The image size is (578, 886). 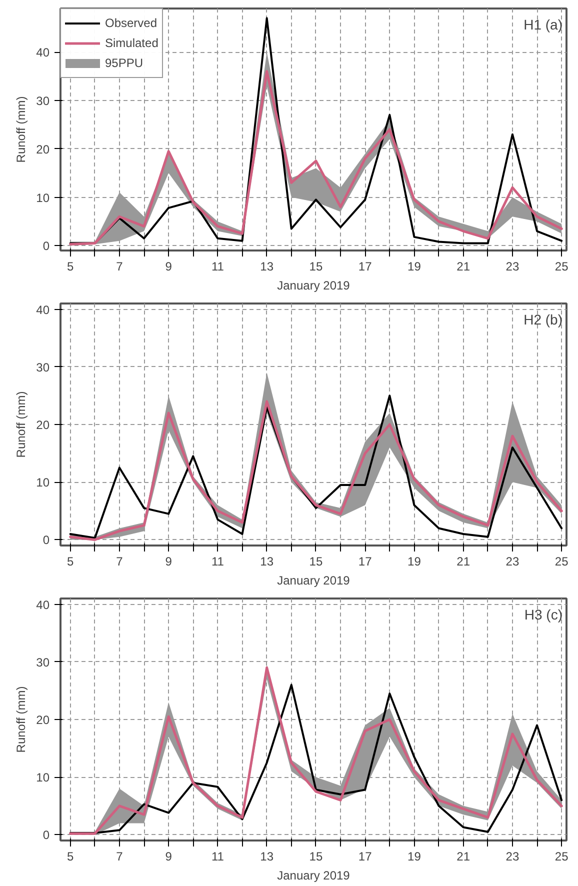 I want to click on legend-label: Observed, so click(x=131, y=23).